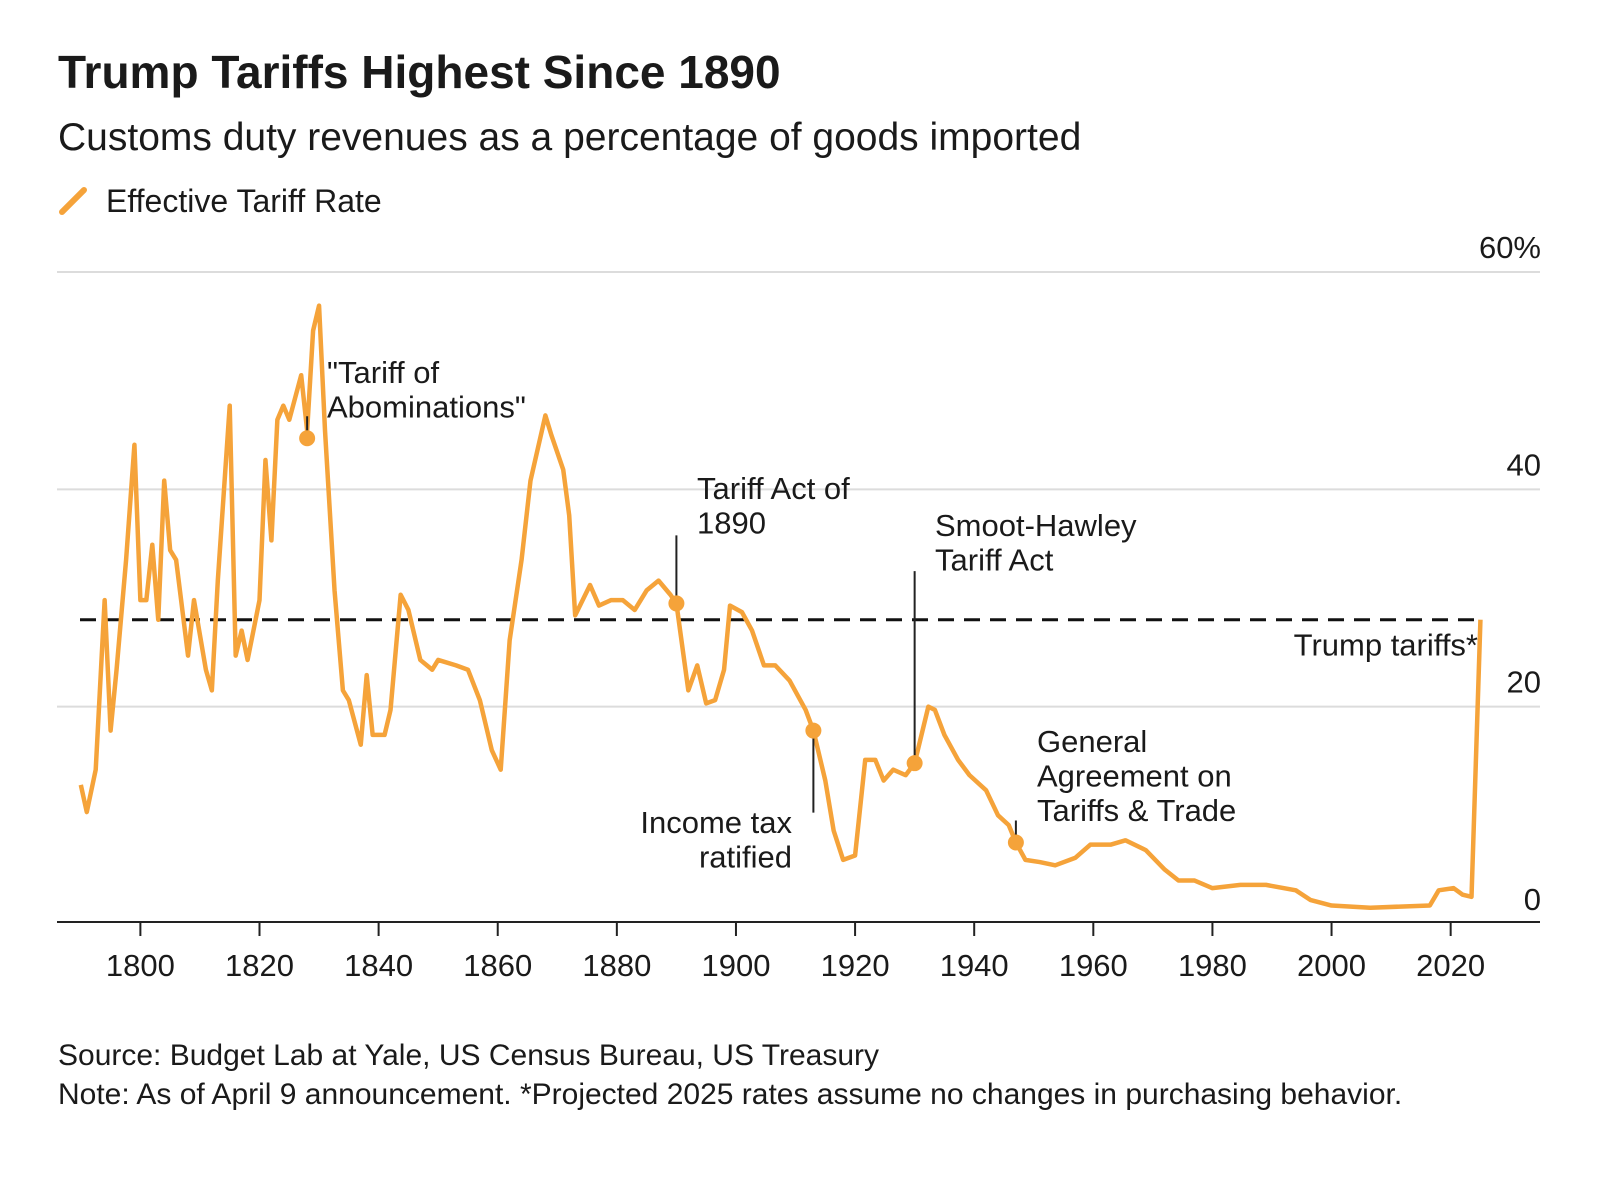 The width and height of the screenshot is (1600, 1200). Describe the element at coordinates (735, 965) in the screenshot. I see `x-tick-label: 1900` at that location.